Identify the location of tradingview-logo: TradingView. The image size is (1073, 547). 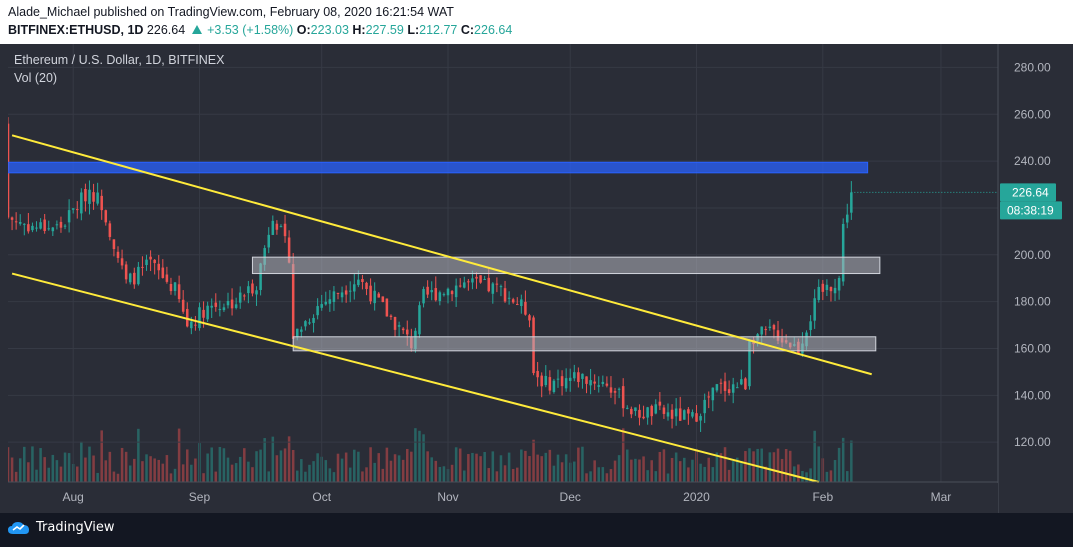
(61, 527).